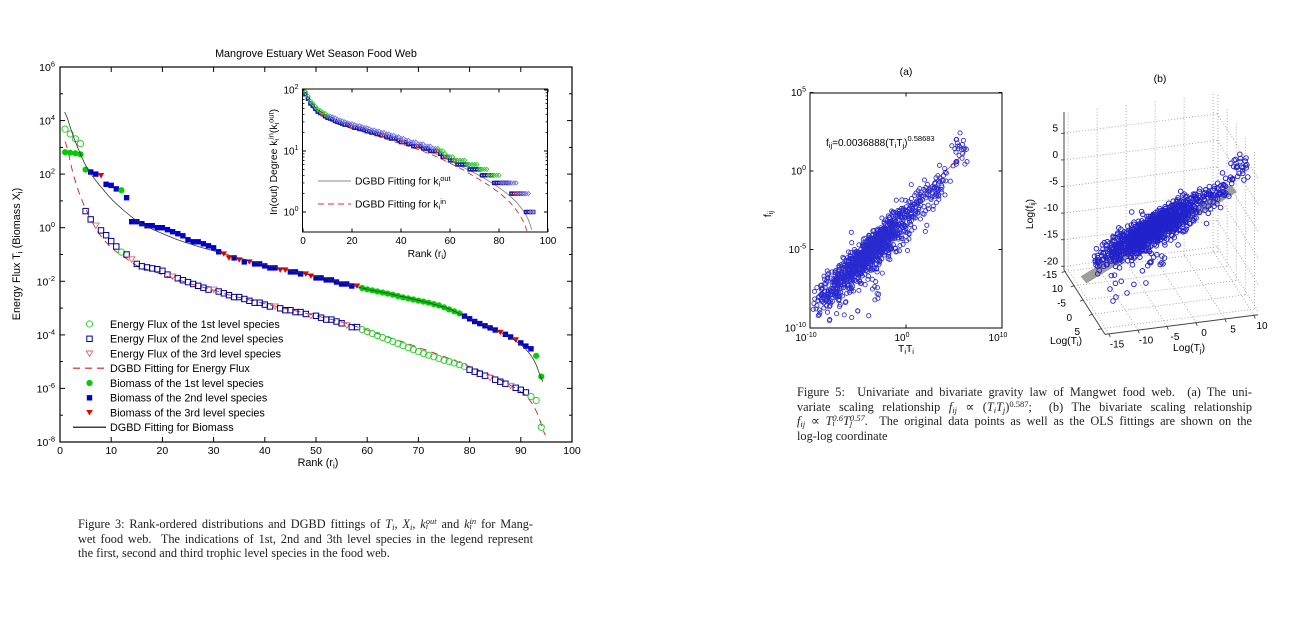 This screenshot has width=1313, height=618. Describe the element at coordinates (880, 142) in the screenshot. I see `svg-text: fij=0.0036888(TiTj)0.58683` at that location.